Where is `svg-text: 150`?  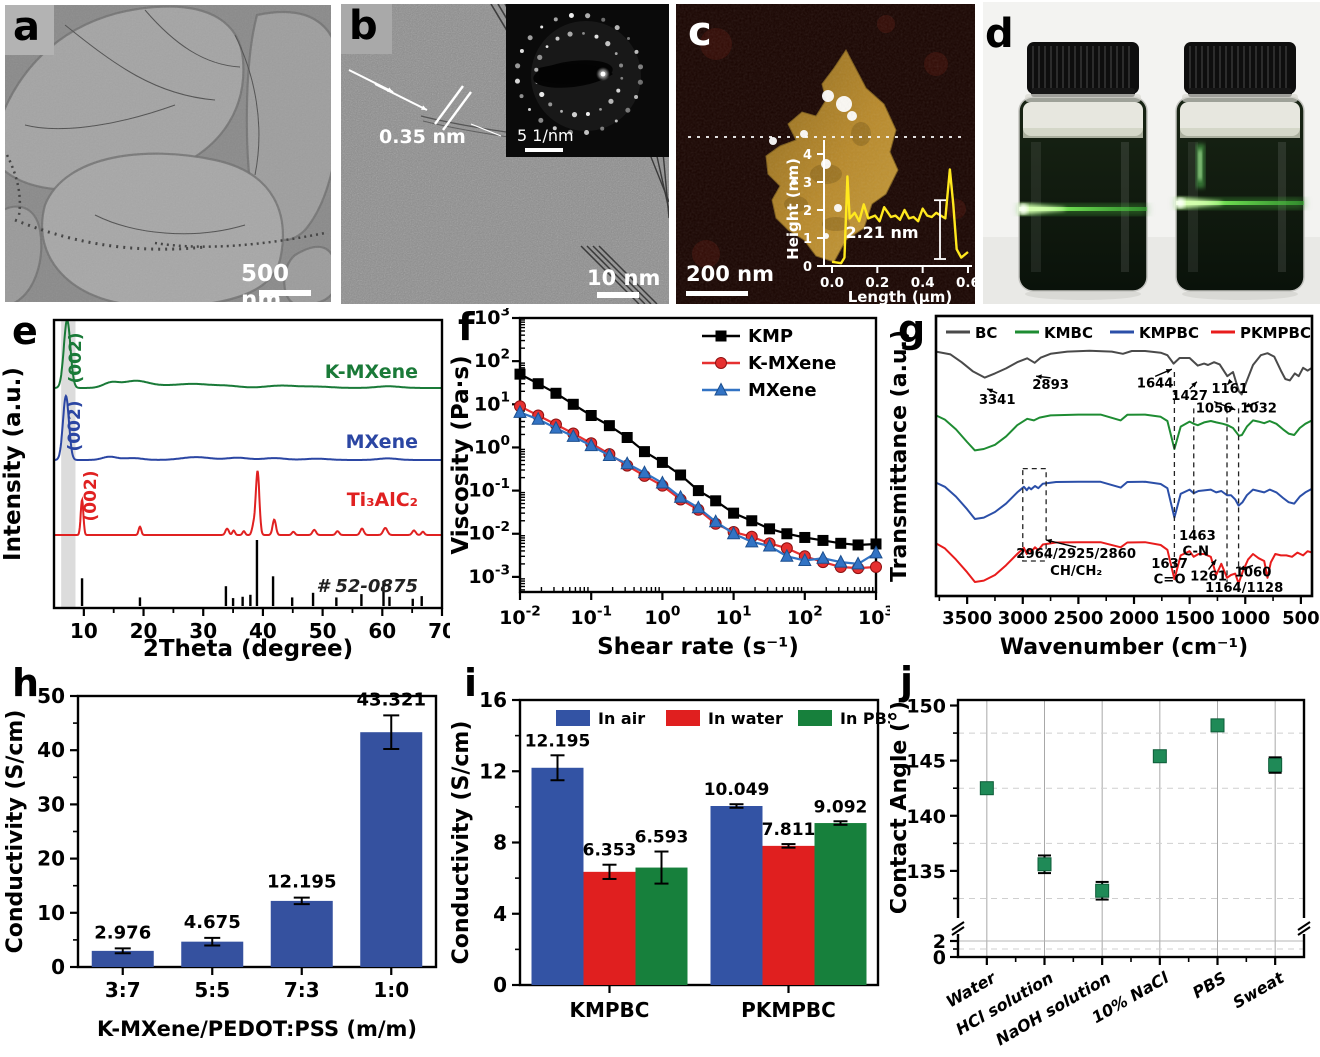
svg-text: 150 is located at coordinates (926, 707).